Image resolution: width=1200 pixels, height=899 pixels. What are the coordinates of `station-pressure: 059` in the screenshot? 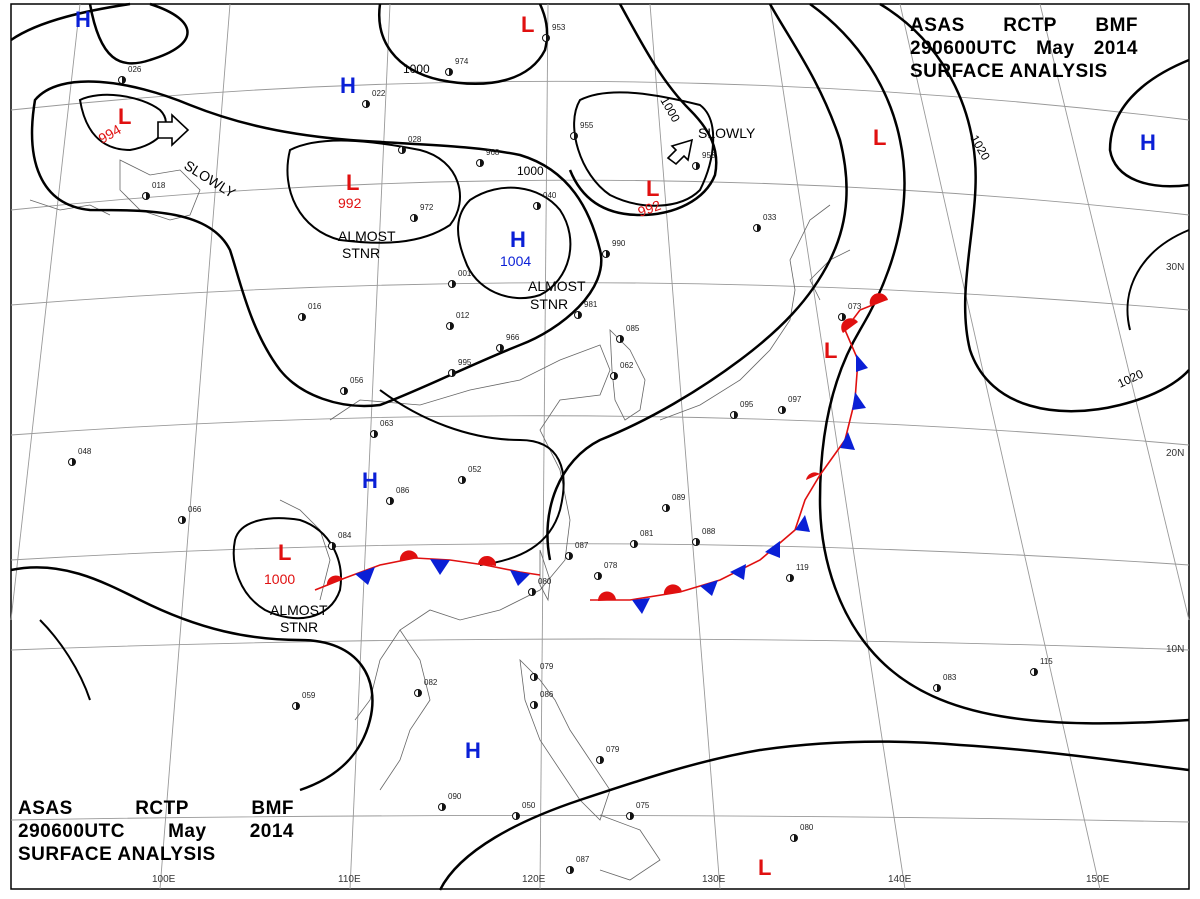 It's located at (309, 695).